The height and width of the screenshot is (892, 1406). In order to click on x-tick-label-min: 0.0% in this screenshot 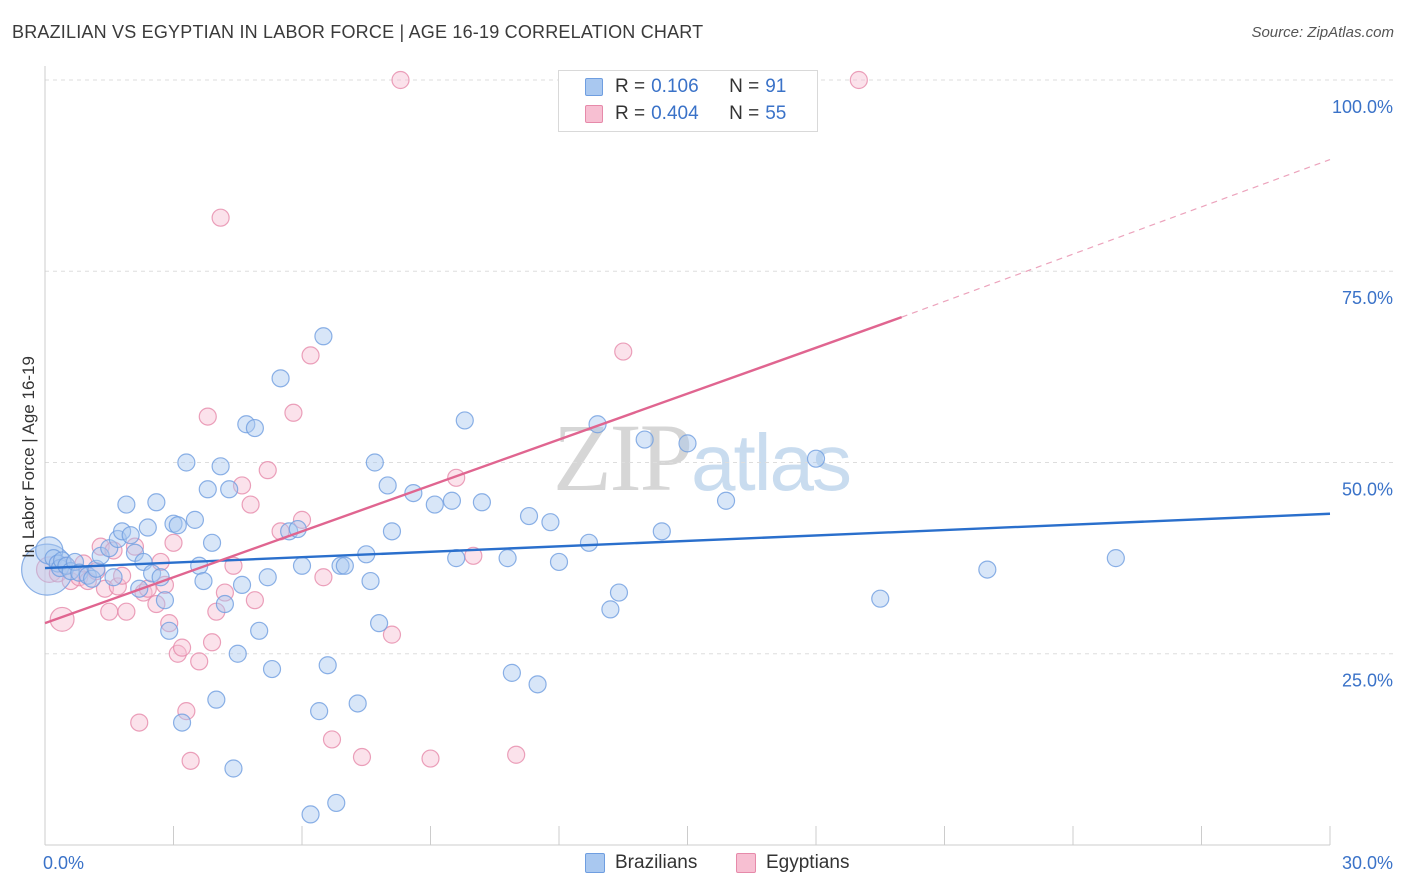, I will do `click(63, 863)`.